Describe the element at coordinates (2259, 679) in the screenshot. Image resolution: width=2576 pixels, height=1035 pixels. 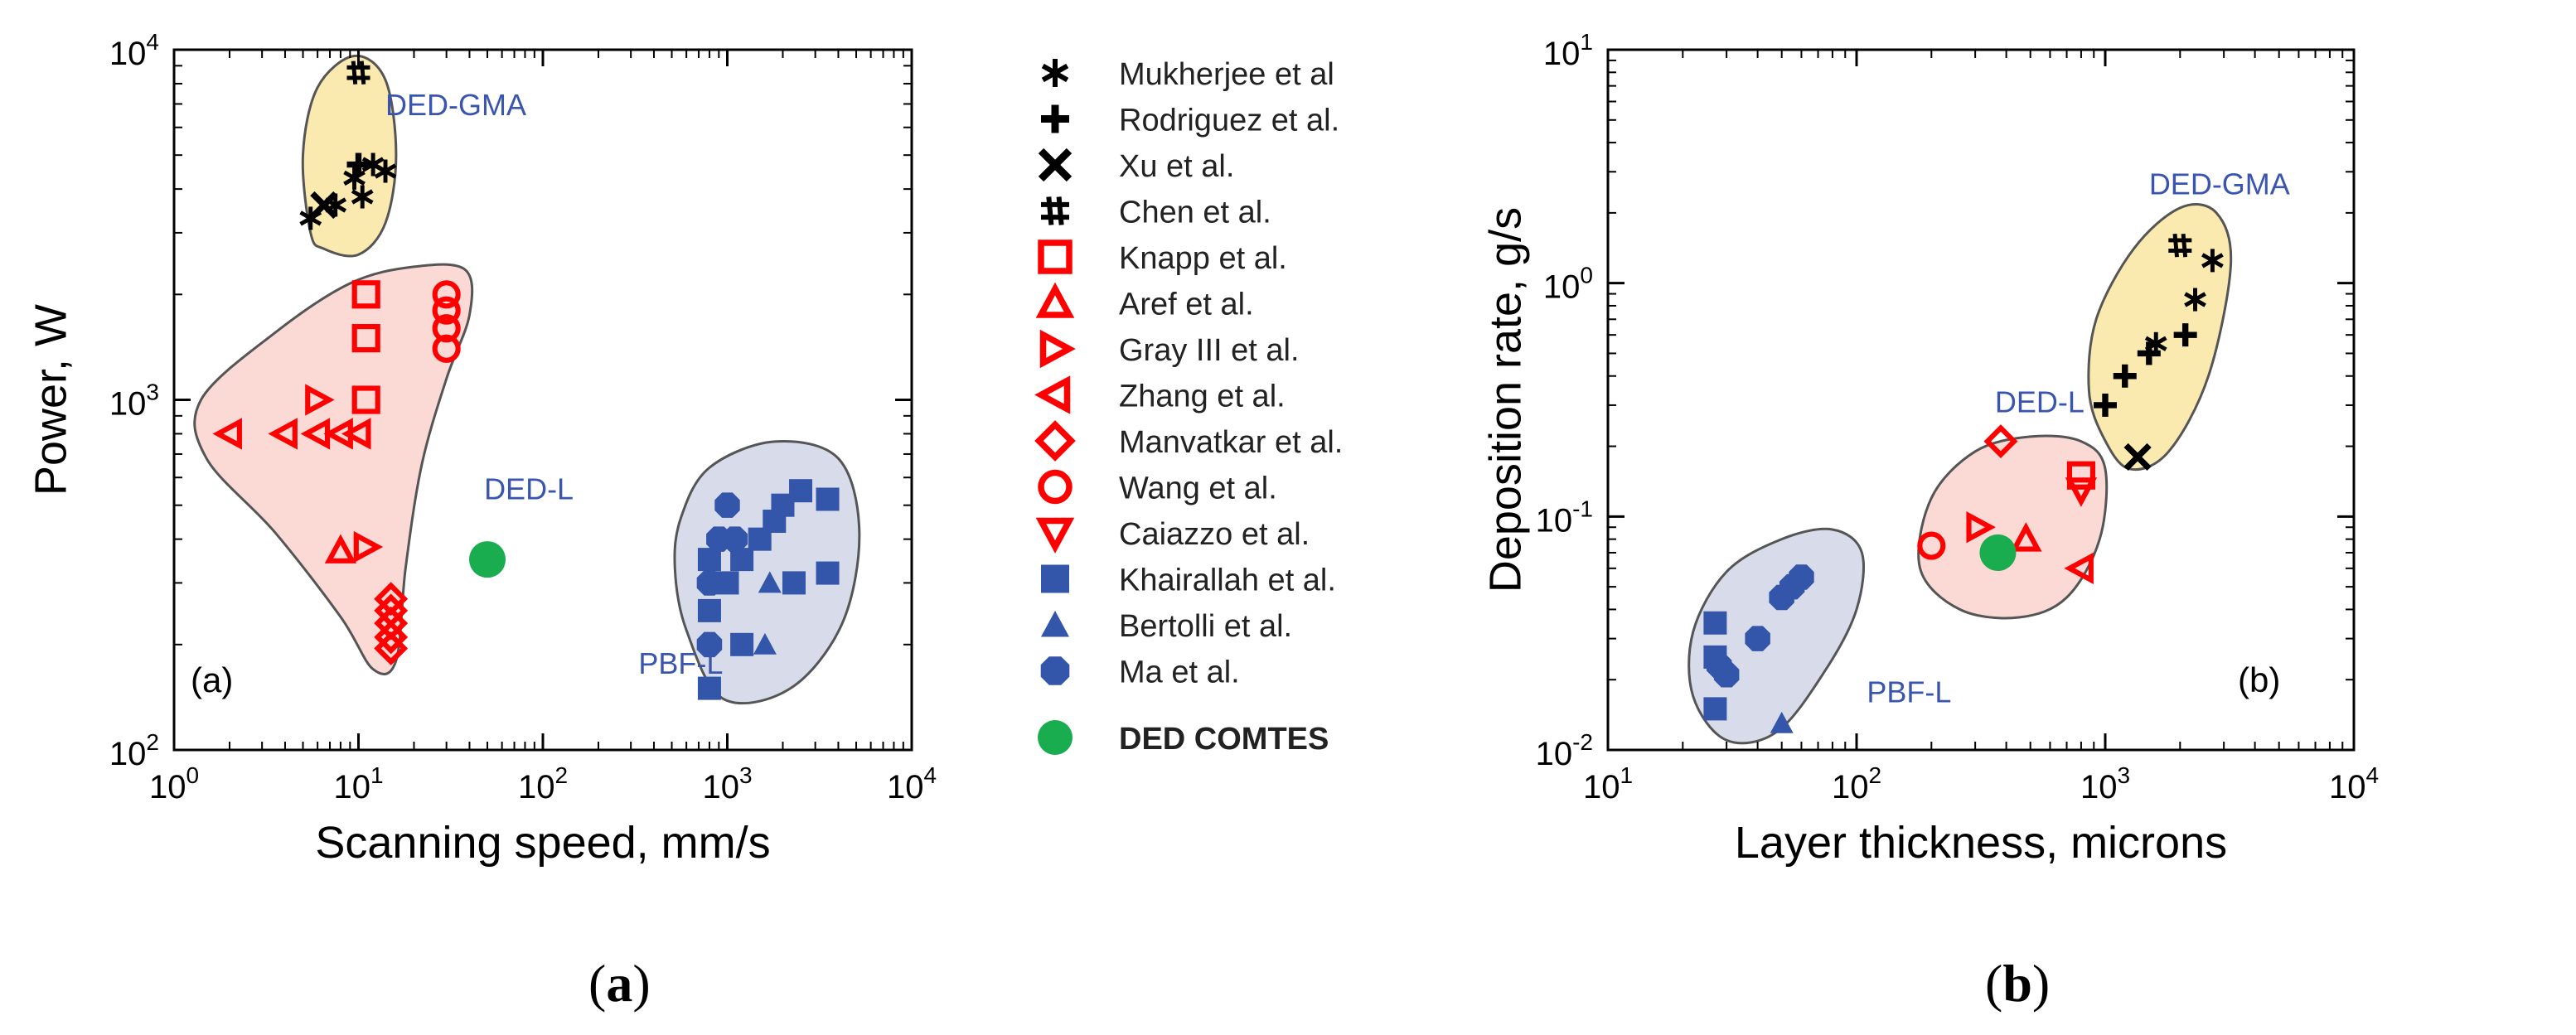
I see `panel-label-b: (b)` at that location.